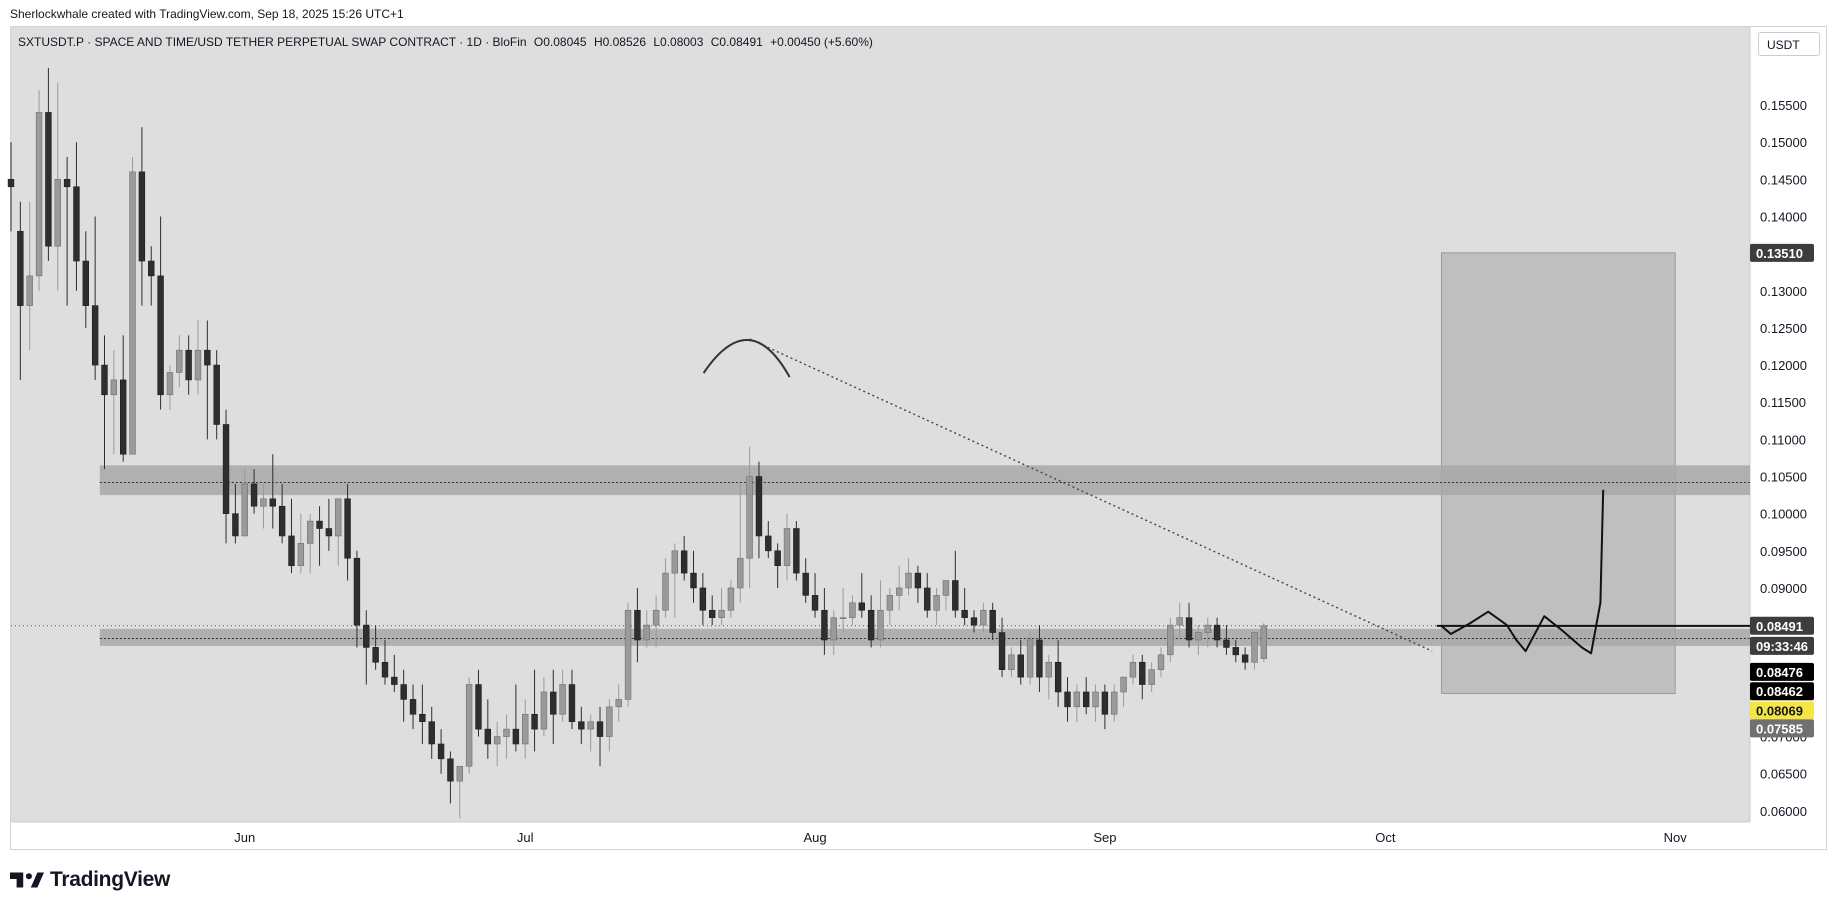 This screenshot has height=909, width=1835. I want to click on x-tick-label: Aug, so click(814, 837).